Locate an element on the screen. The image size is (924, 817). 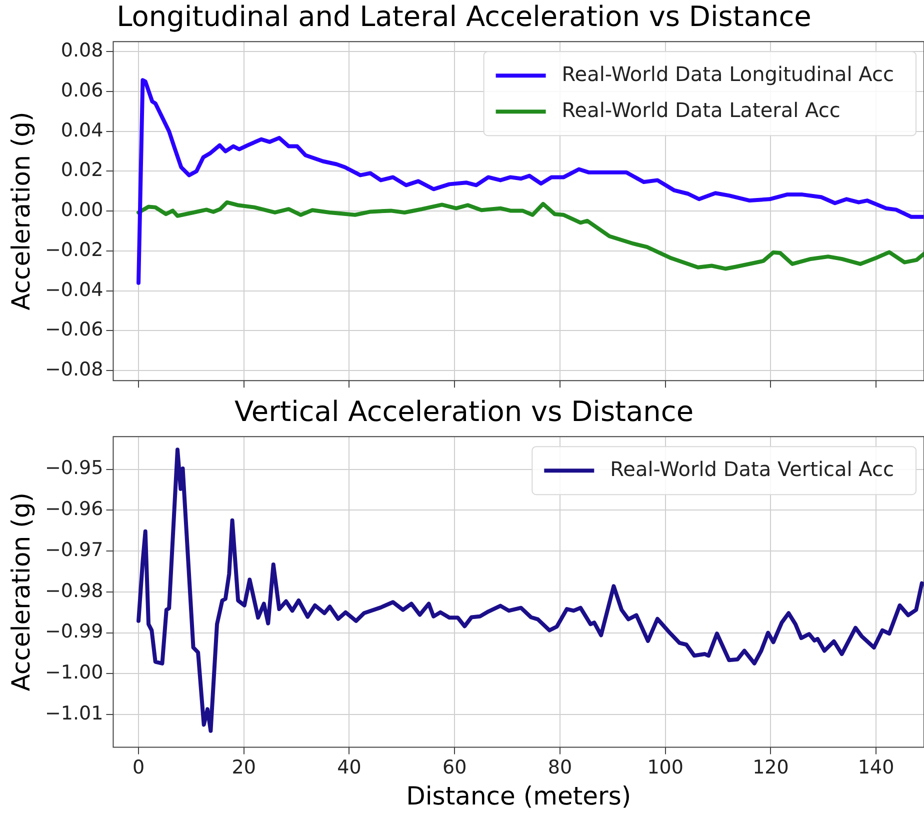
y-tick-label: −0.02 is located at coordinates (74, 249).